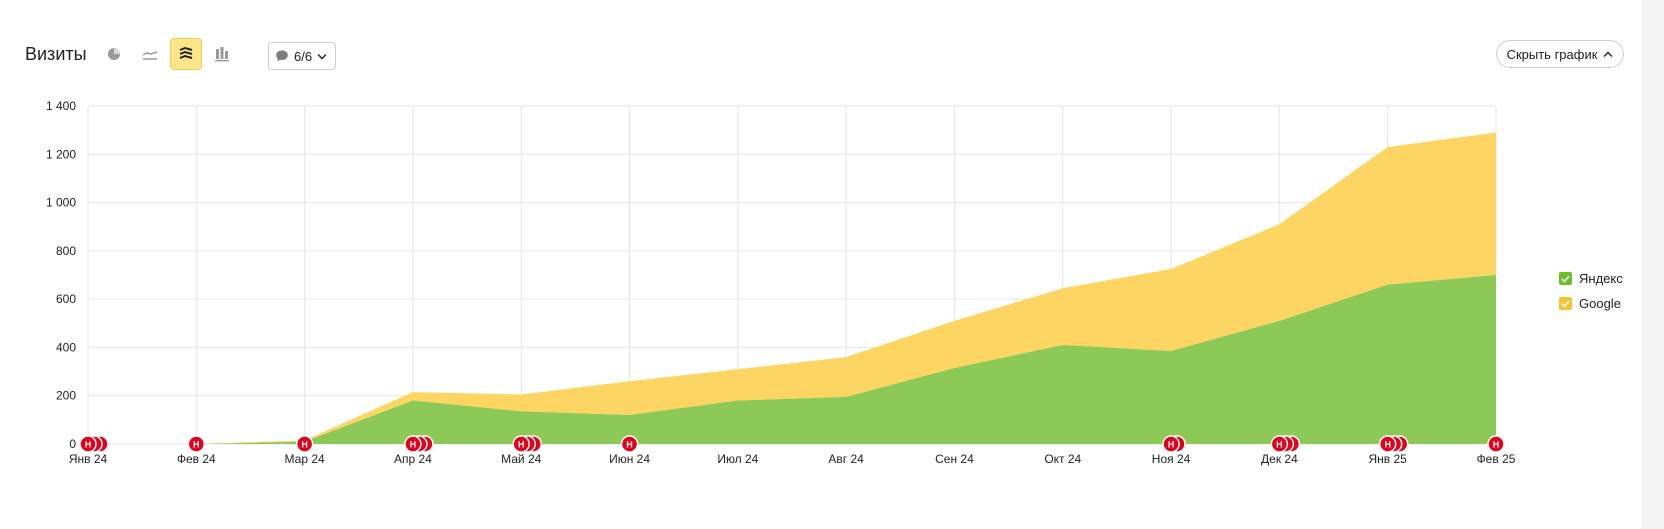  Describe the element at coordinates (196, 459) in the screenshot. I see `x-tick-label: Фев 24` at that location.